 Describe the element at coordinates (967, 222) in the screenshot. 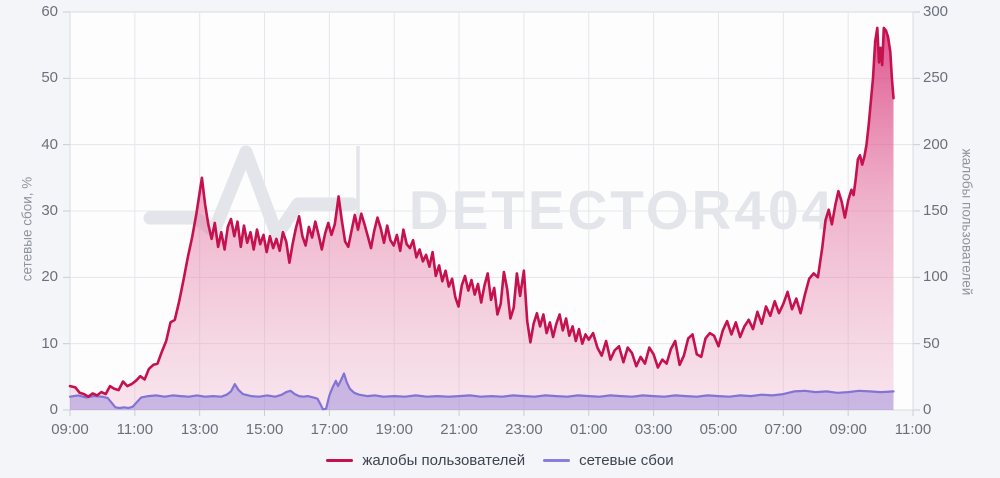

I see `right-axis-title: жалобы пользователей` at that location.